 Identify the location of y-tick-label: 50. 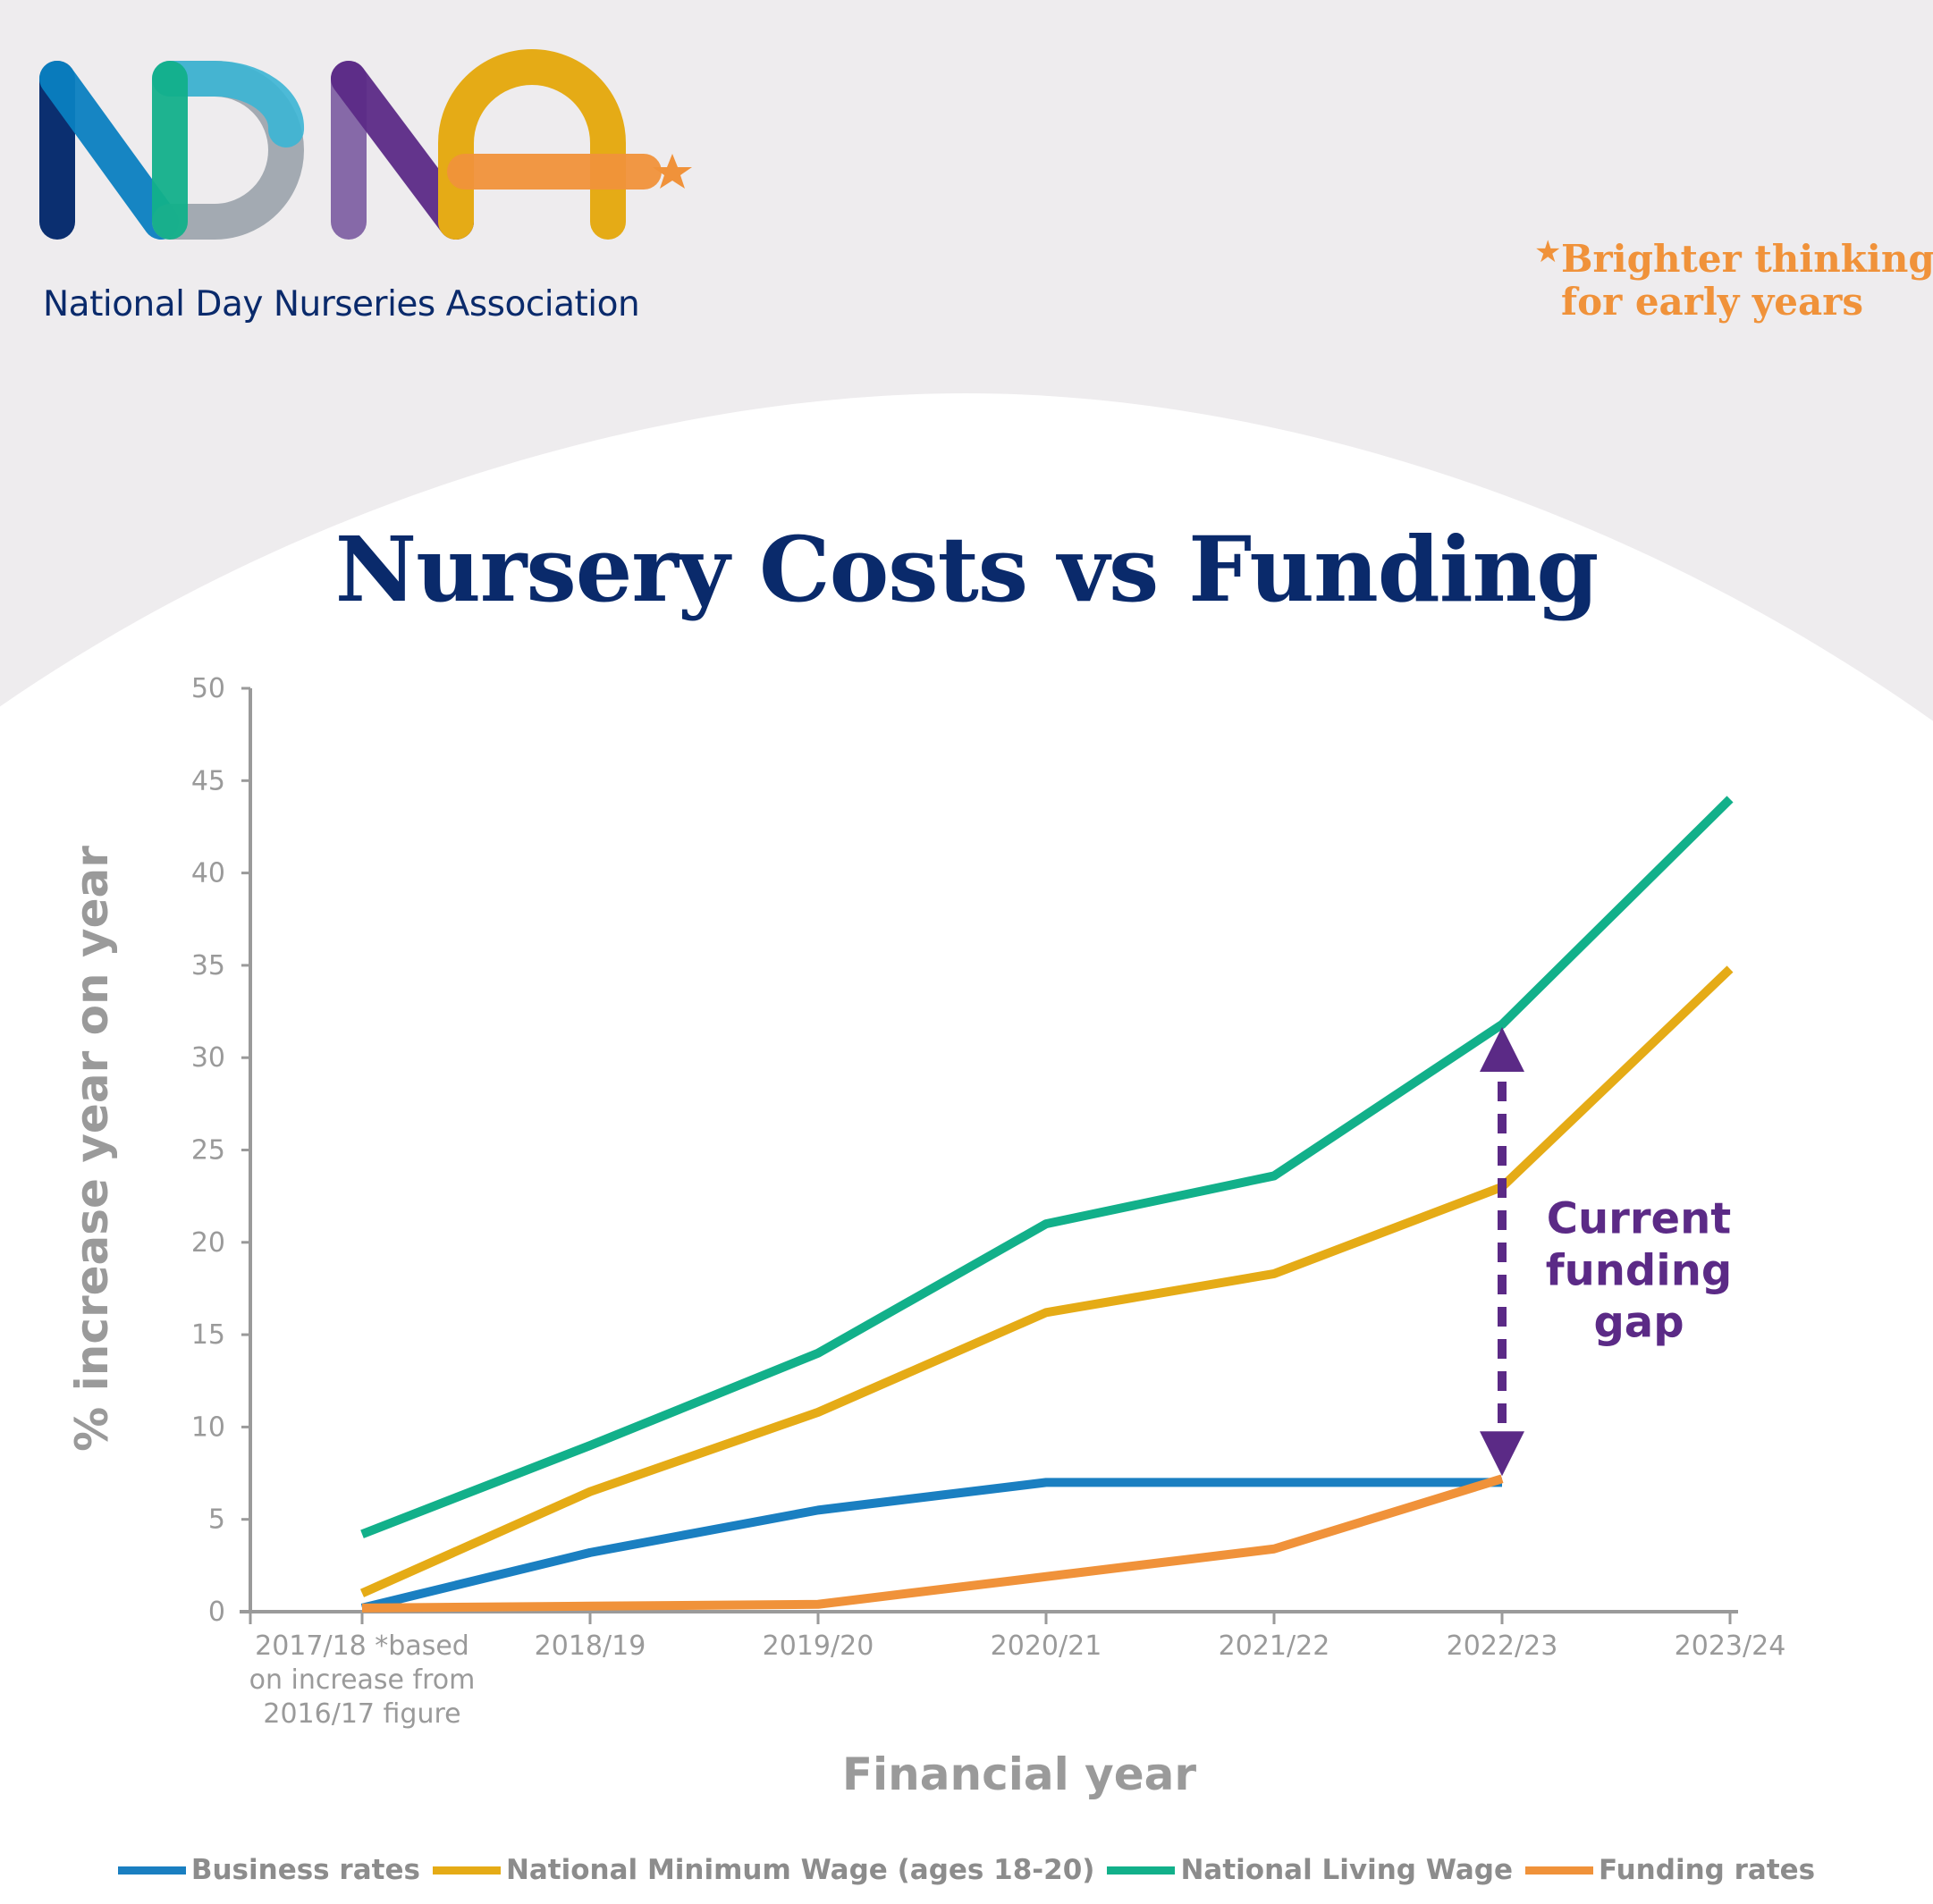
(208, 688).